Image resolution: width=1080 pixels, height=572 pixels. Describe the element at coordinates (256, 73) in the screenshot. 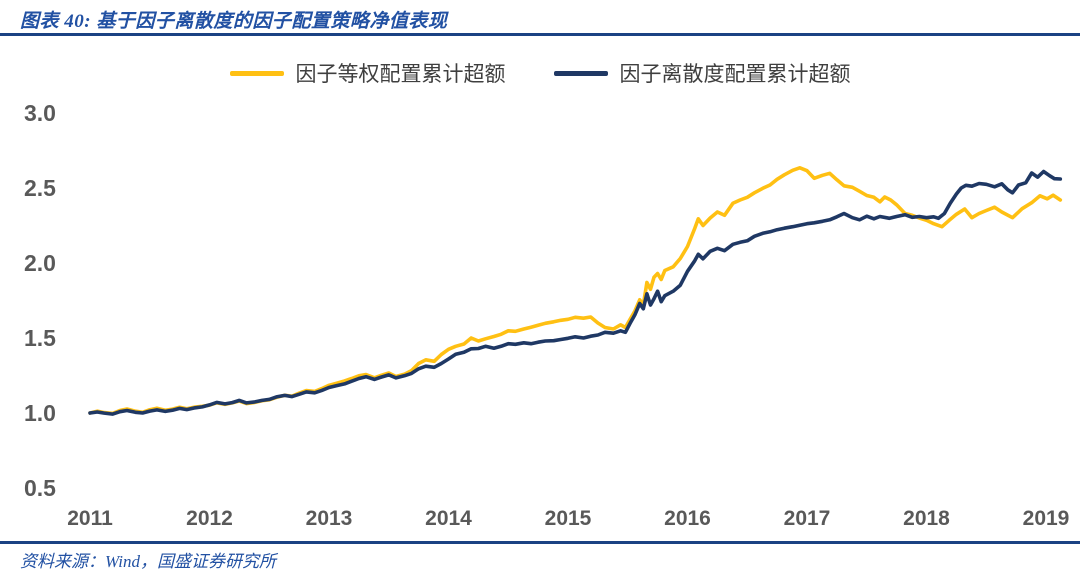

I see `legend-line-swatch-equal-weight` at that location.